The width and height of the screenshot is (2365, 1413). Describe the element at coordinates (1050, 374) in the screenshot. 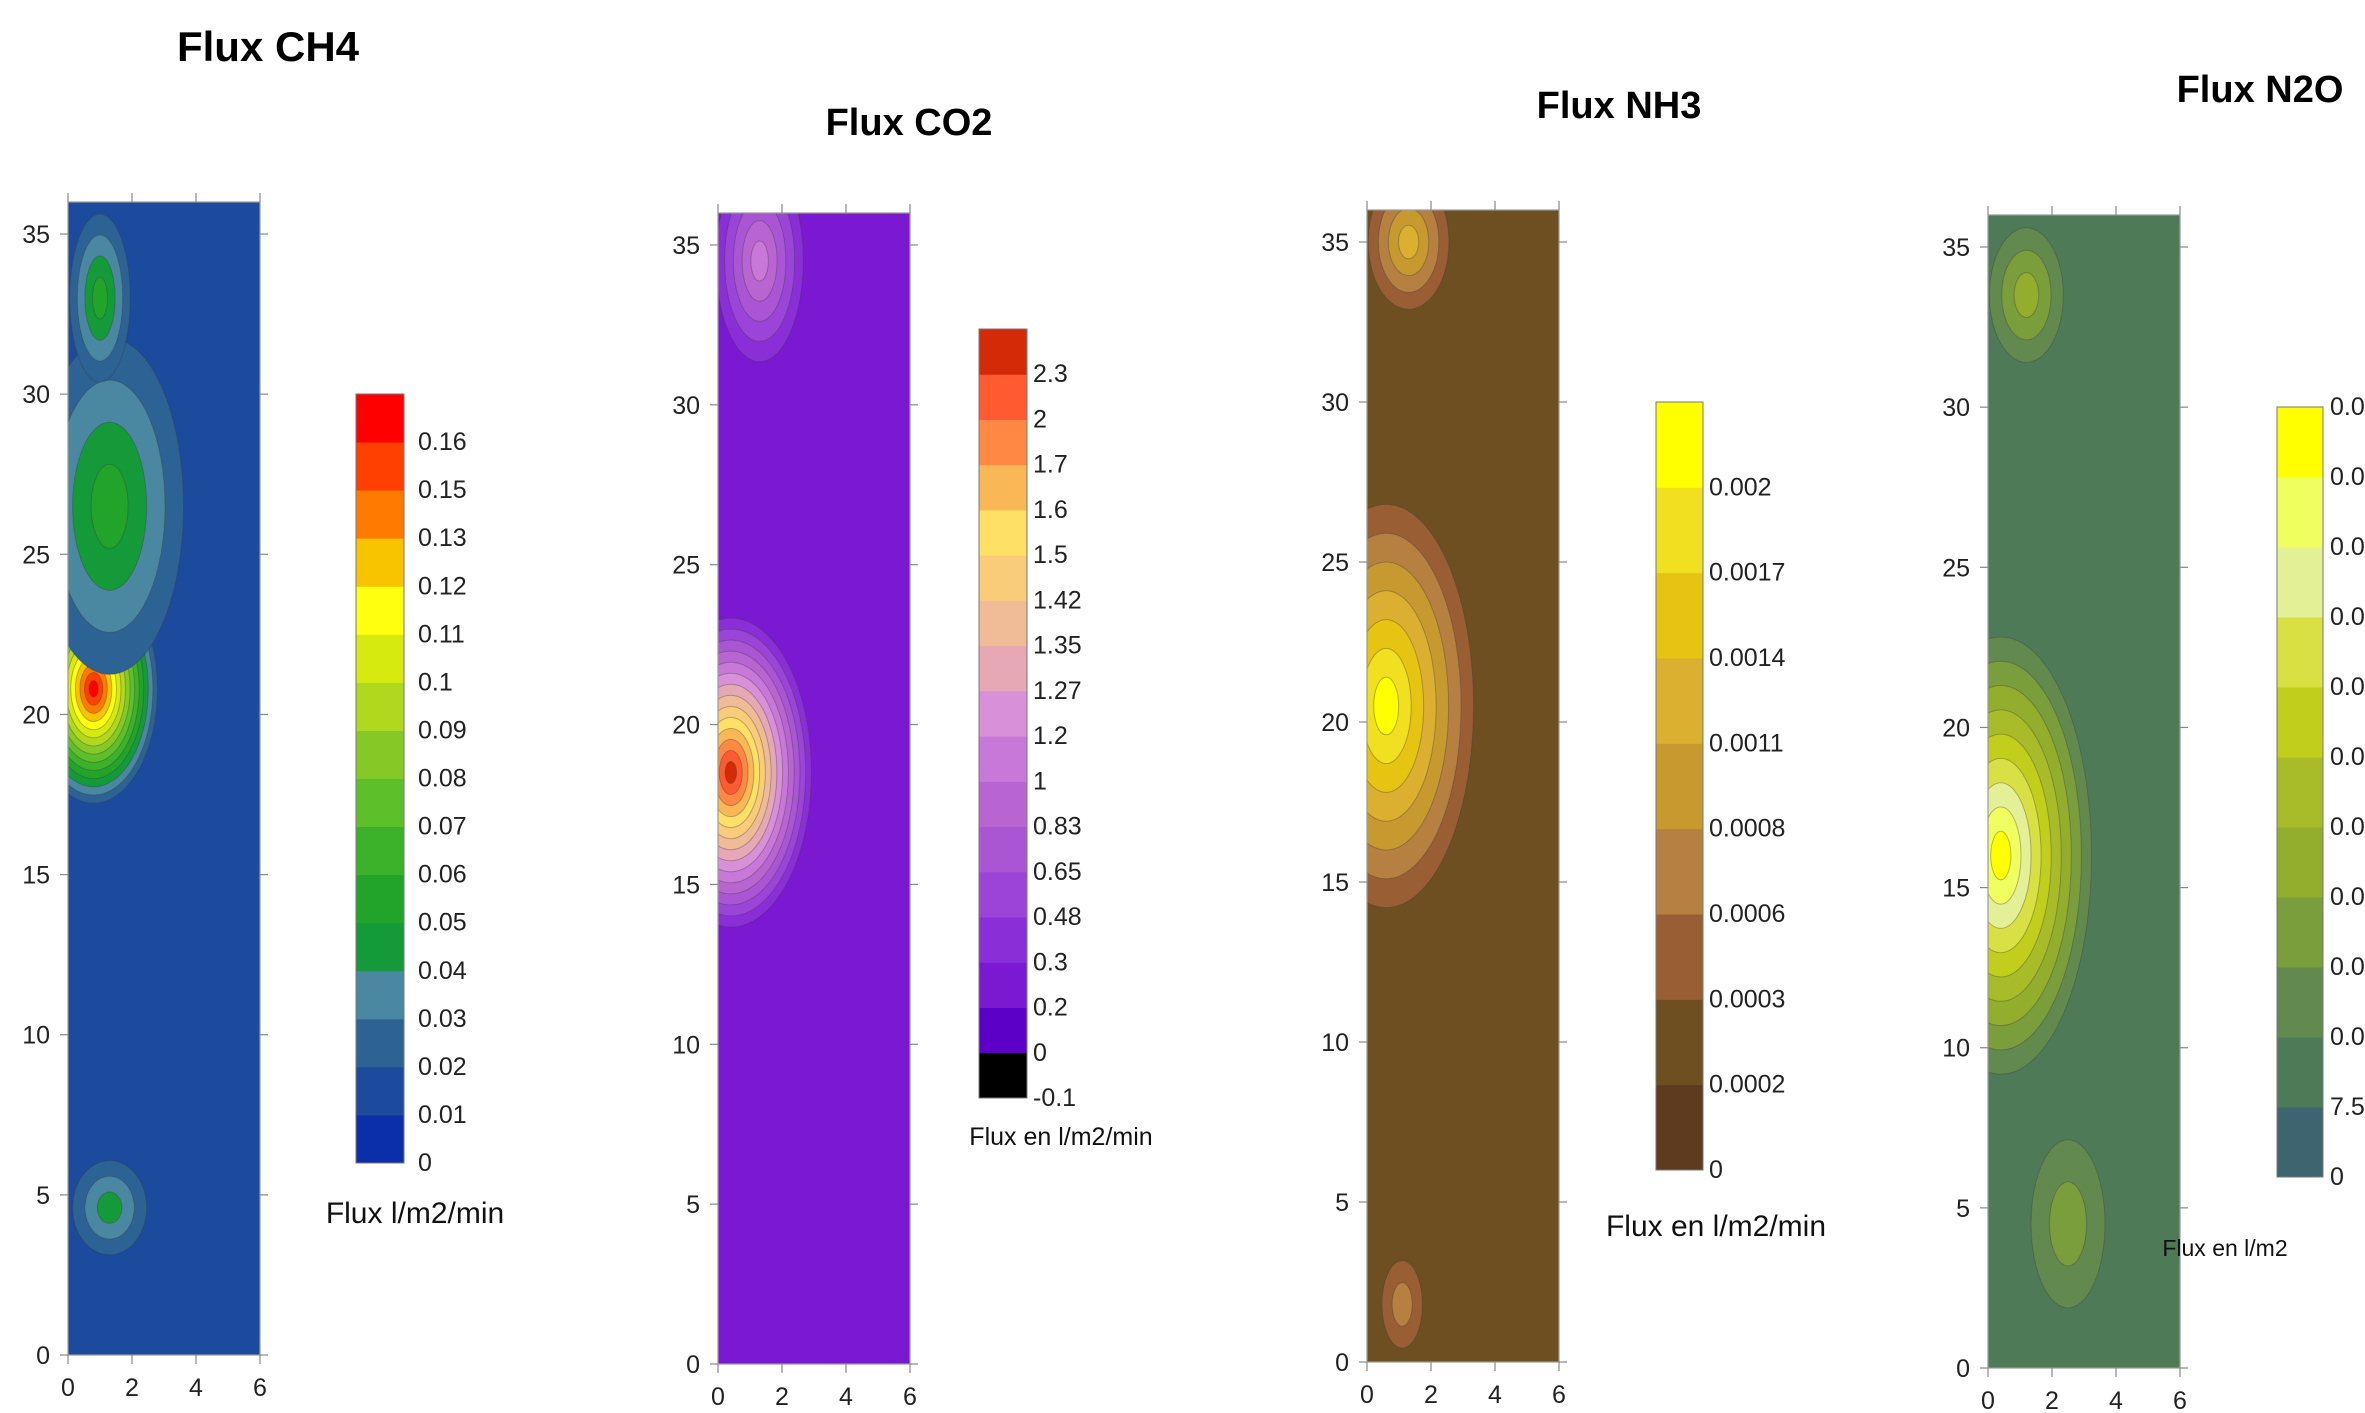

I see `colorbar-level-label: 2.3` at that location.